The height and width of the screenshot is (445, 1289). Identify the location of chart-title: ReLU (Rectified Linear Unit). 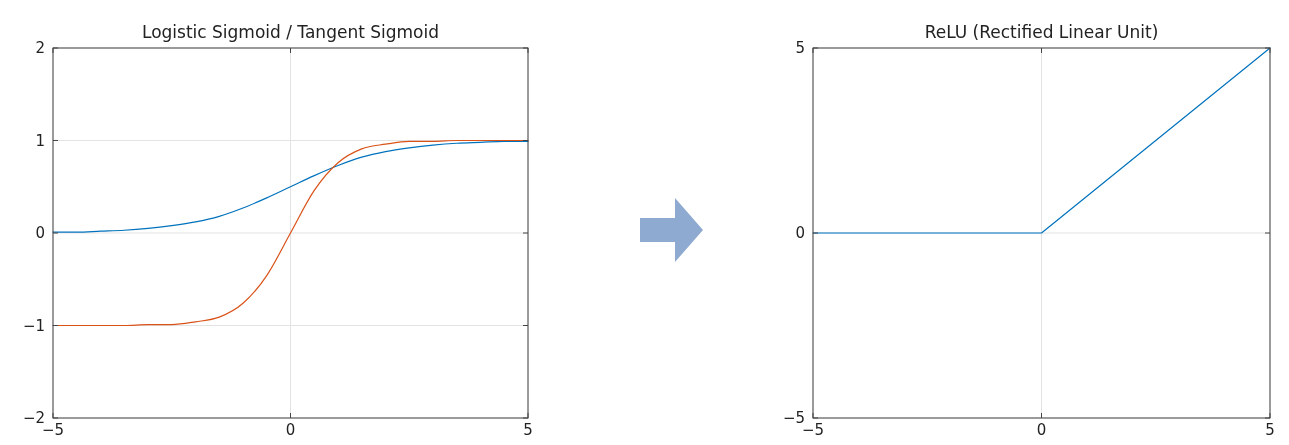
(1041, 32).